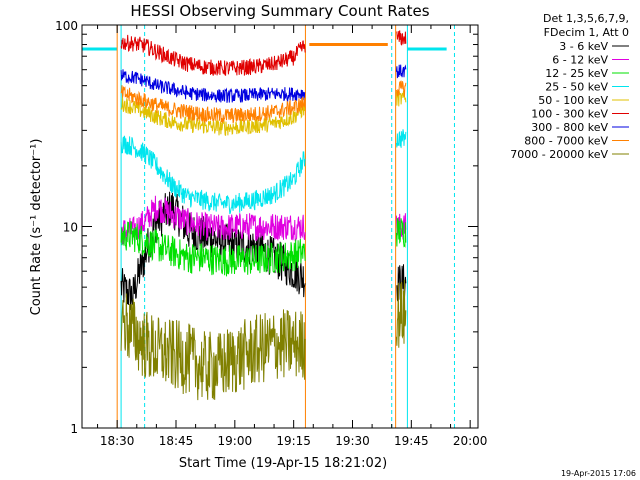 The height and width of the screenshot is (480, 640). I want to click on y-axis-label: Count Rate (s⁻¹ detector⁻¹), so click(36, 227).